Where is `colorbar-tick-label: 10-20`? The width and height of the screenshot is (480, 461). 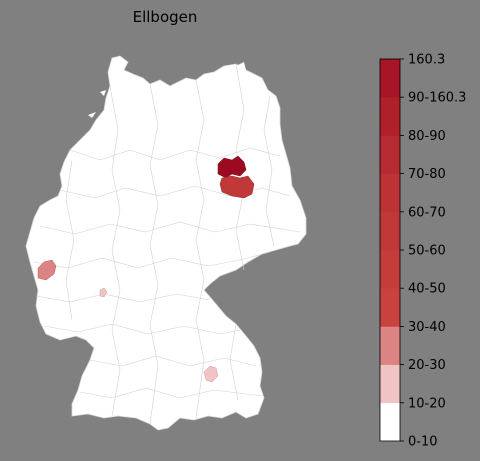 colorbar-tick-label: 10-20 is located at coordinates (427, 403).